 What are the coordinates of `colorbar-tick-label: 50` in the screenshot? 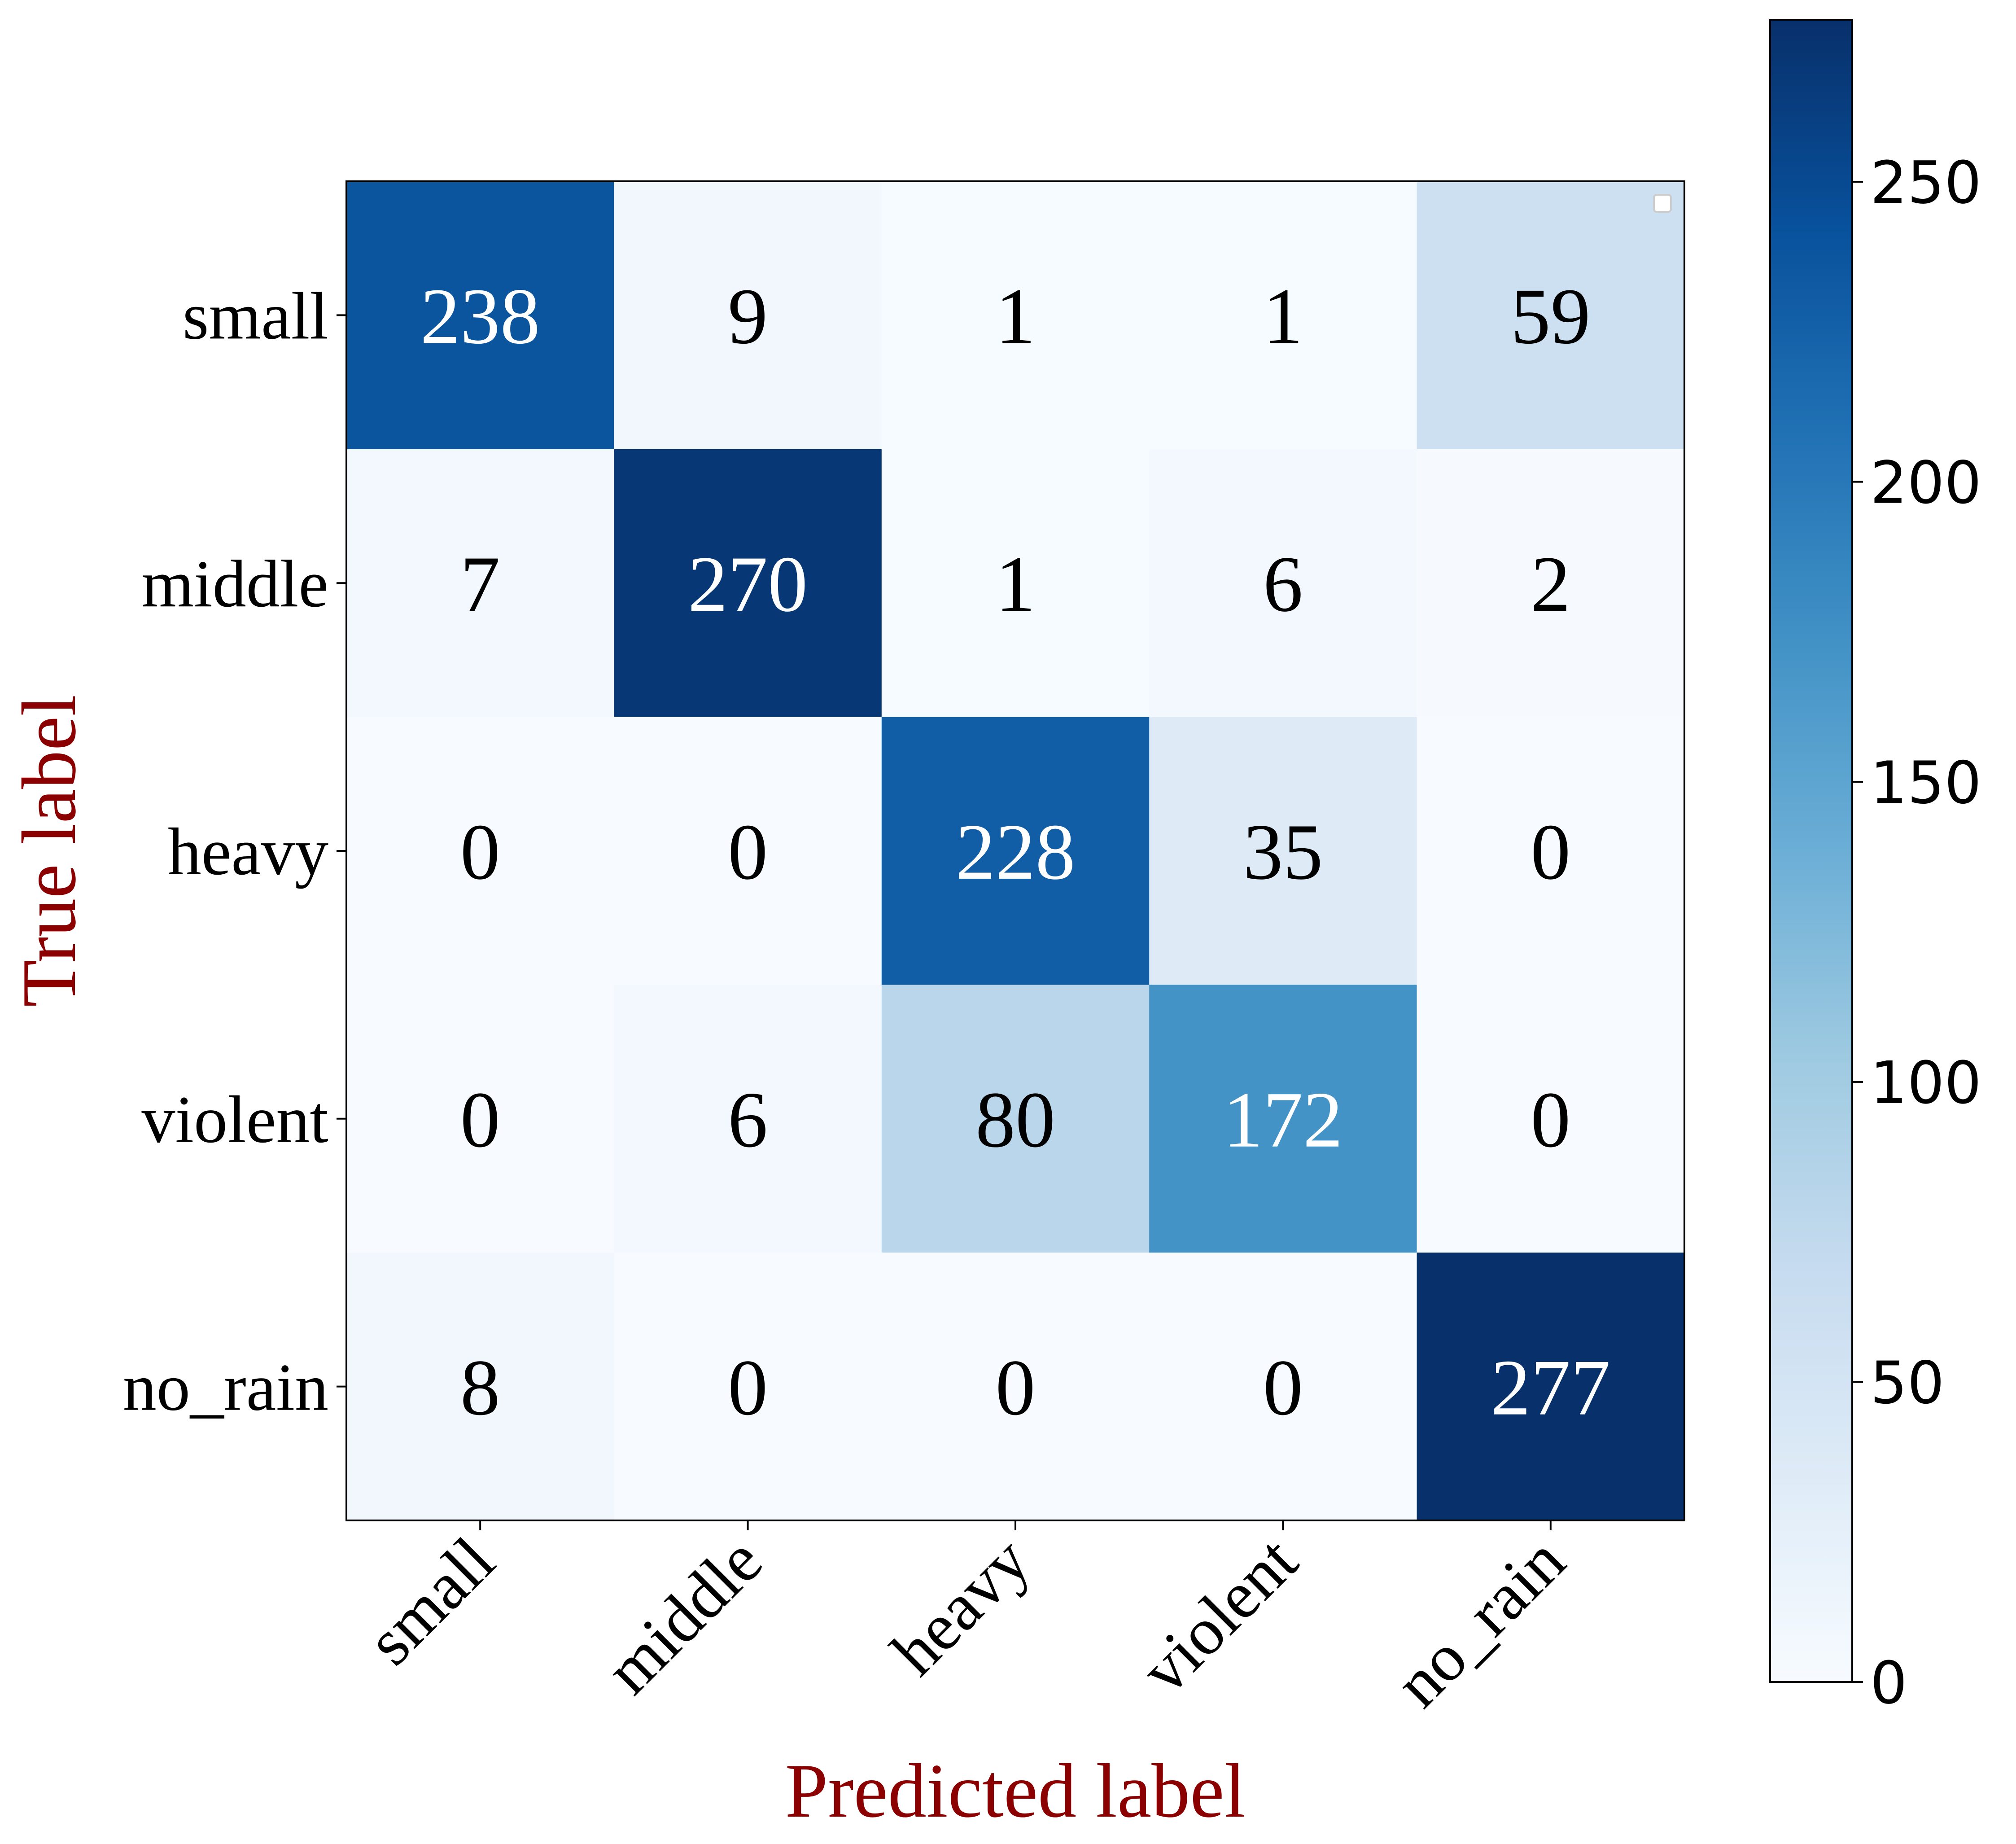 It's located at (1907, 1383).